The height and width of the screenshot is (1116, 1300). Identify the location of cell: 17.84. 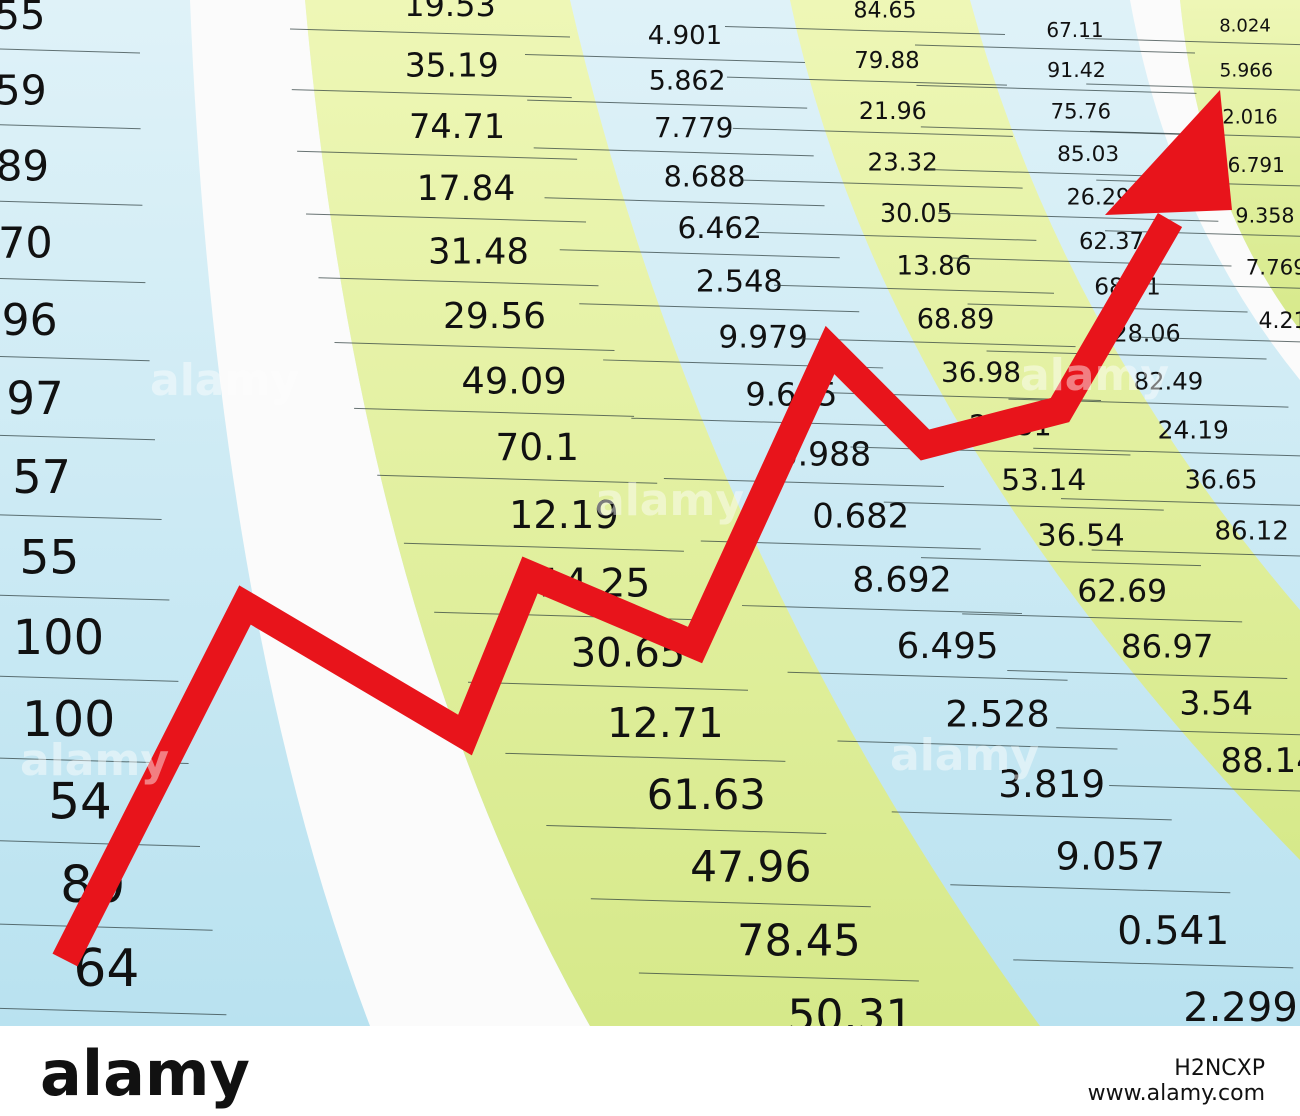
(466, 189).